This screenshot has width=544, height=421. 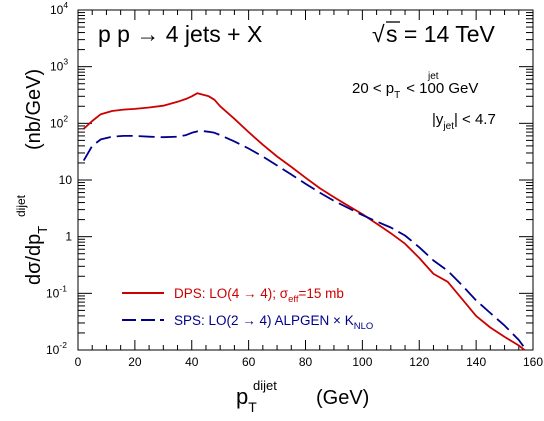 I want to click on svg-text:20 < pT< 100 GeV: 20 < pT < 100 GeV, so click(x=415, y=90).